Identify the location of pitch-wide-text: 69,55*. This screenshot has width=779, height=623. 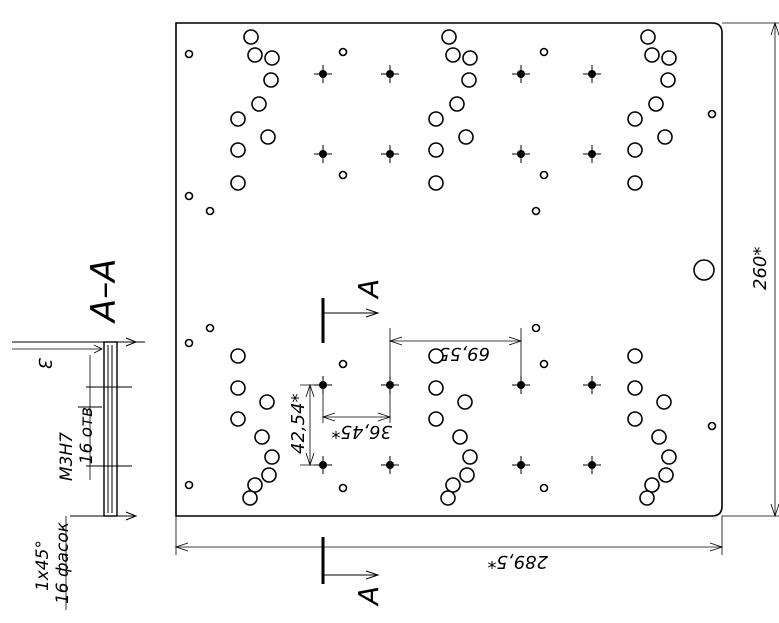
(459, 353).